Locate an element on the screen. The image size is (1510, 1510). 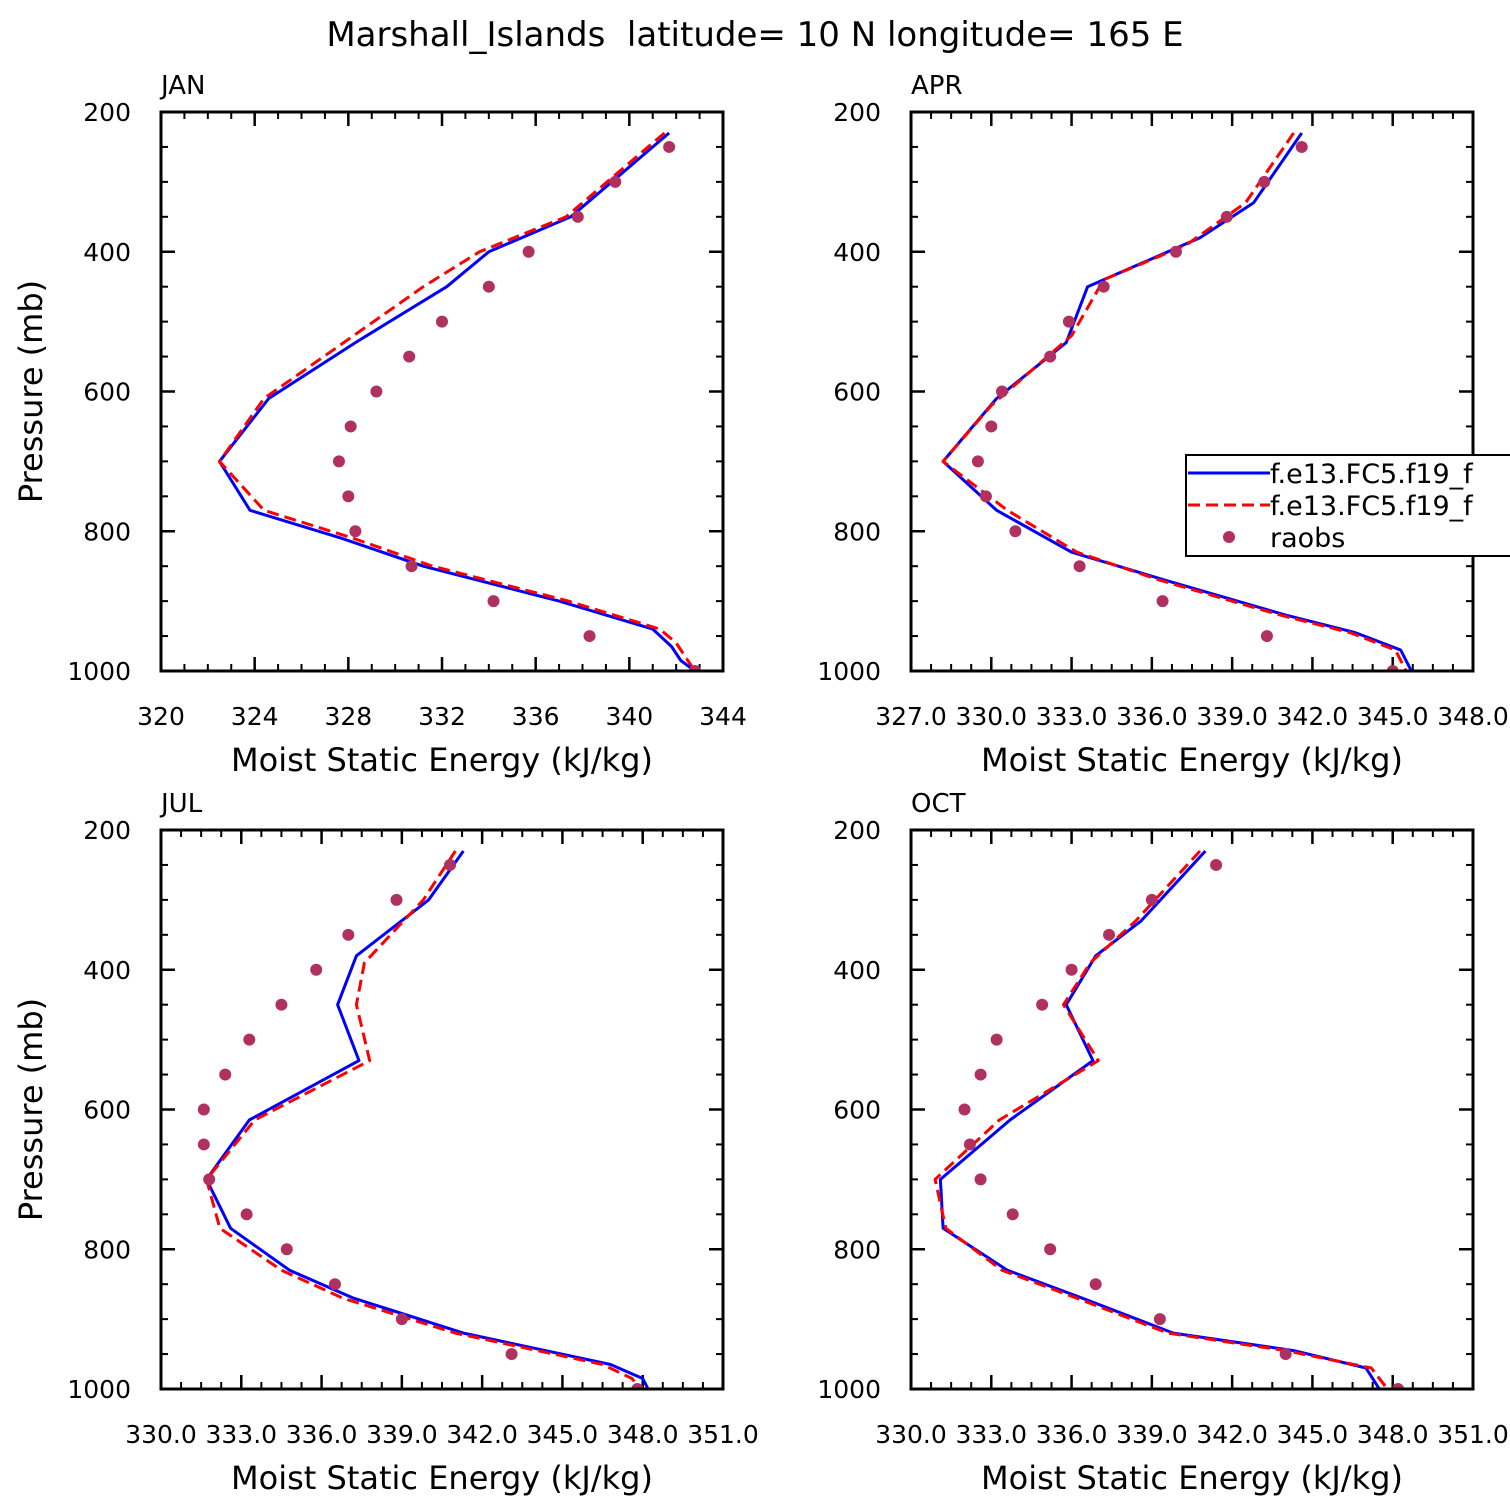
x-tick-label: 336 is located at coordinates (536, 716).